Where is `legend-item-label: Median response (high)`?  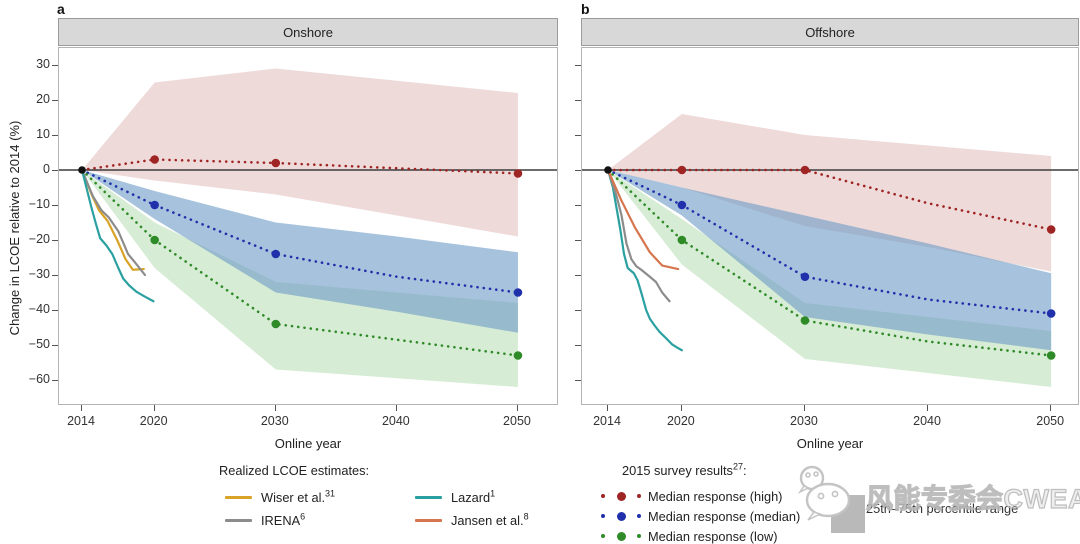 legend-item-label: Median response (high) is located at coordinates (715, 496).